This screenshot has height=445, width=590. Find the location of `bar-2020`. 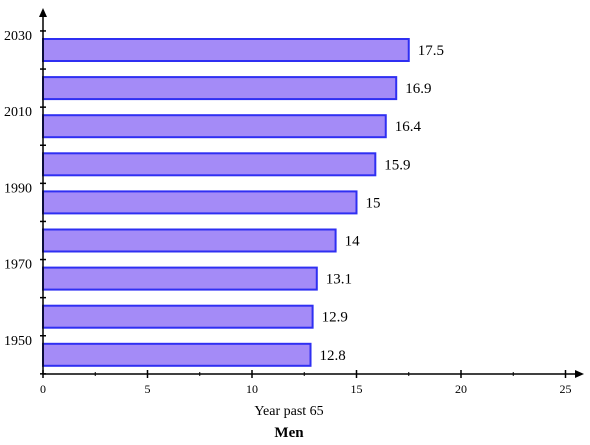

bar-2020 is located at coordinates (220, 88).